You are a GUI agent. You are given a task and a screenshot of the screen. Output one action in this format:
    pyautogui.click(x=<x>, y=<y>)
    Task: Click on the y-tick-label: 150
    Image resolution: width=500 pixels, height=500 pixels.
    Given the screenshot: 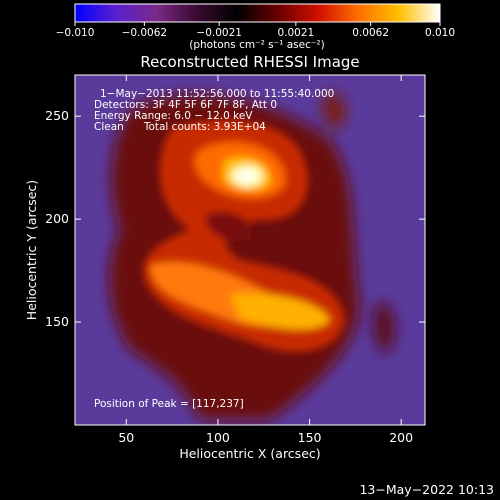 What is the action you would take?
    pyautogui.click(x=57, y=321)
    